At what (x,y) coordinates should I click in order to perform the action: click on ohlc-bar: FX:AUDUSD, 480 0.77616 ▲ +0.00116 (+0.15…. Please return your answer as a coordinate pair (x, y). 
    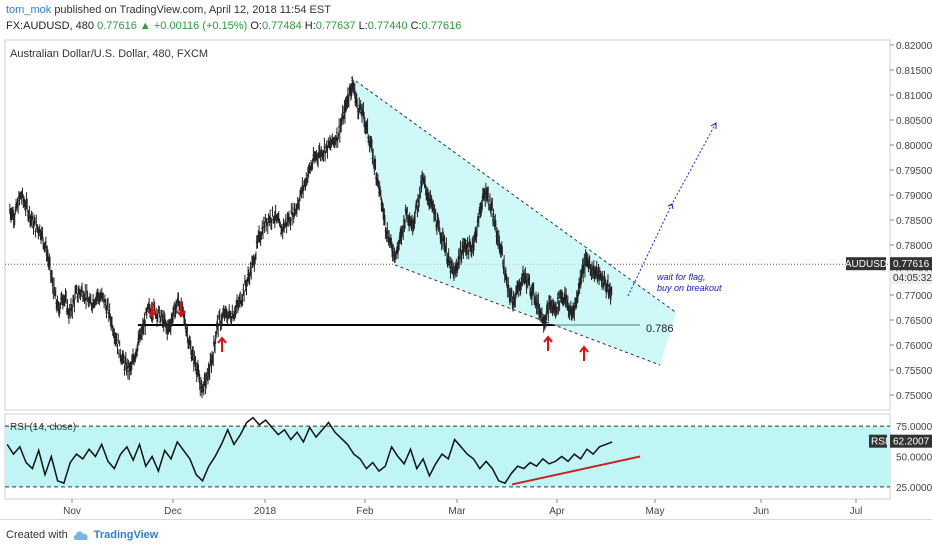
    Looking at the image, I should click on (233, 26).